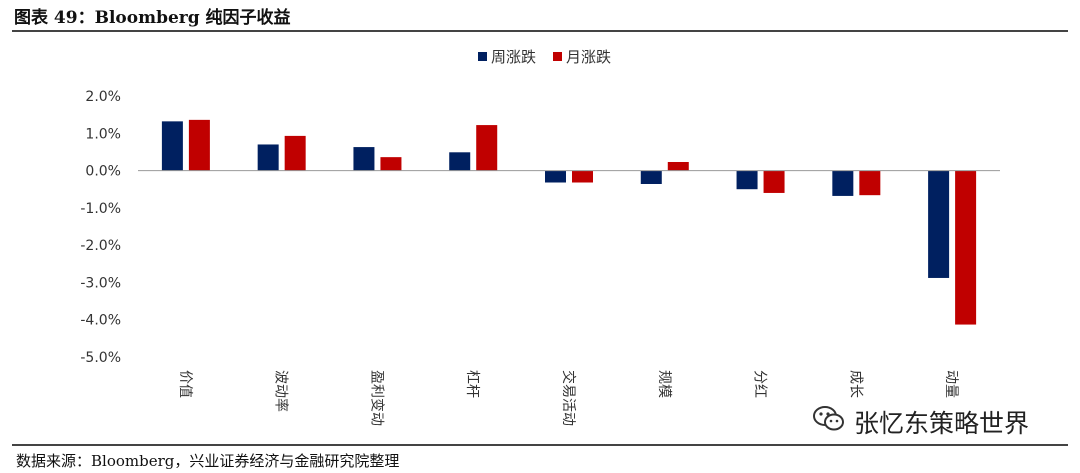  Describe the element at coordinates (100, 209) in the screenshot. I see `y-tick-label: -1.0%` at that location.